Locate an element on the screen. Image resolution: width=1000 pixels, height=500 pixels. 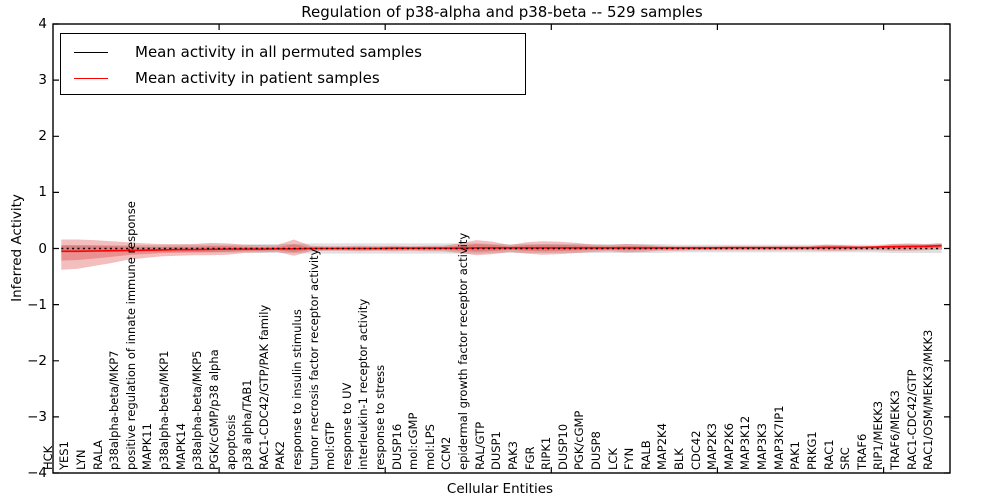
legend-item-patient: Mean activity in patient samples is located at coordinates (299, 78).